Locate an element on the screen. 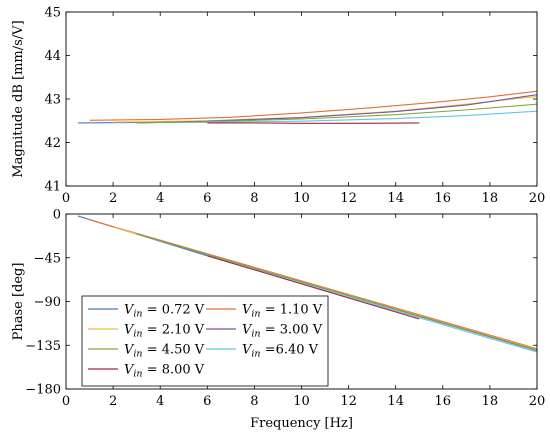 The width and height of the screenshot is (550, 435). y-tick-label: 44 is located at coordinates (52, 56).